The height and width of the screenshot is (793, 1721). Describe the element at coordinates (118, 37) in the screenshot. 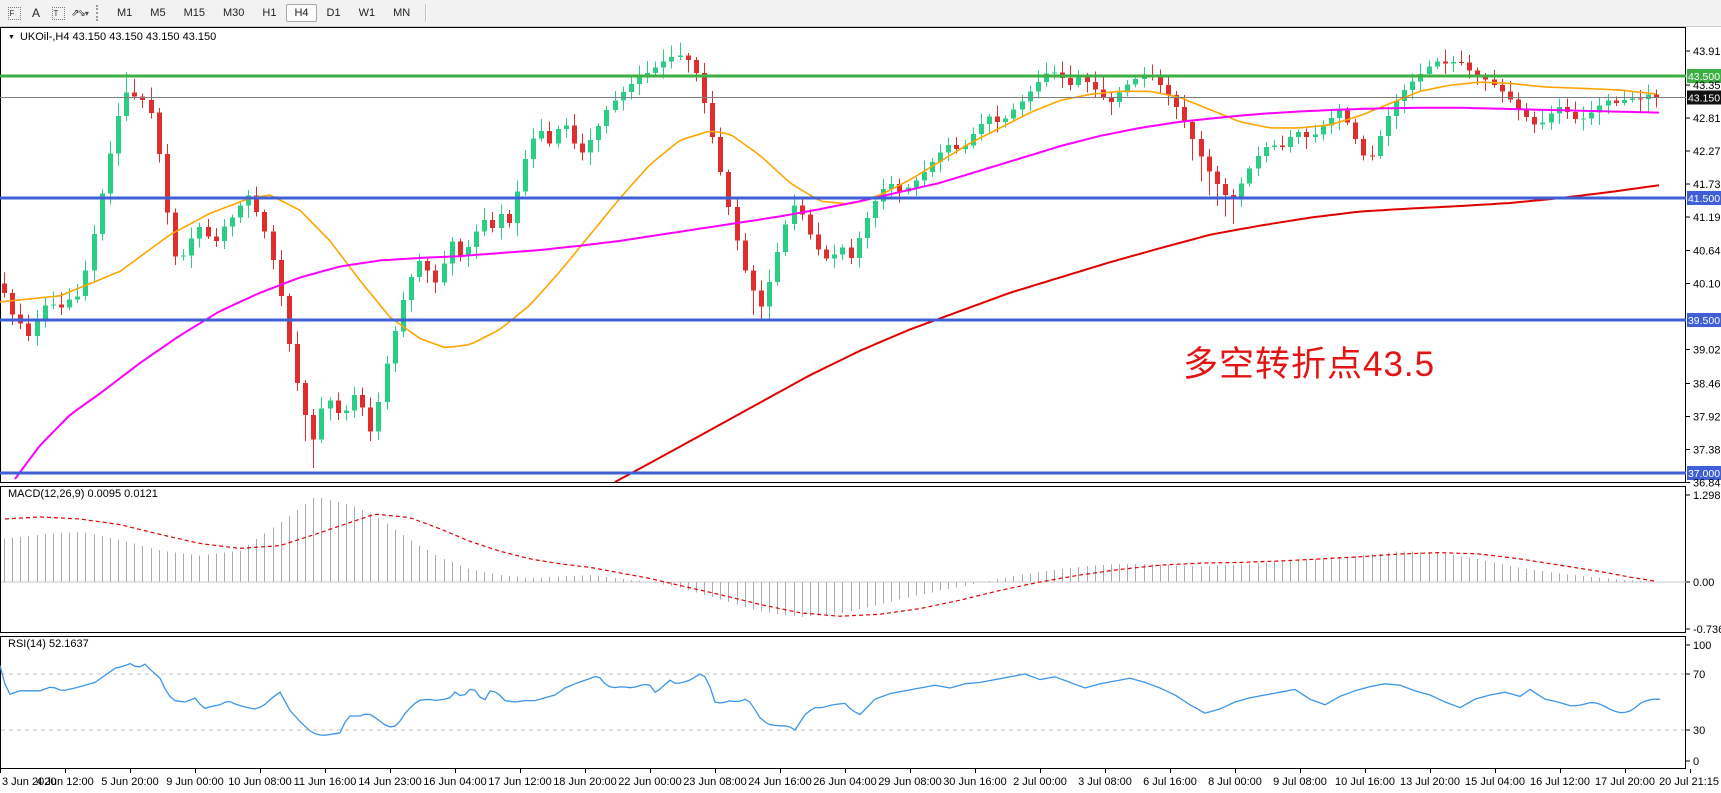

I see `symbol-ohlc-text: UKOil-,H4 43.150 43.150 43.150 43.150` at that location.